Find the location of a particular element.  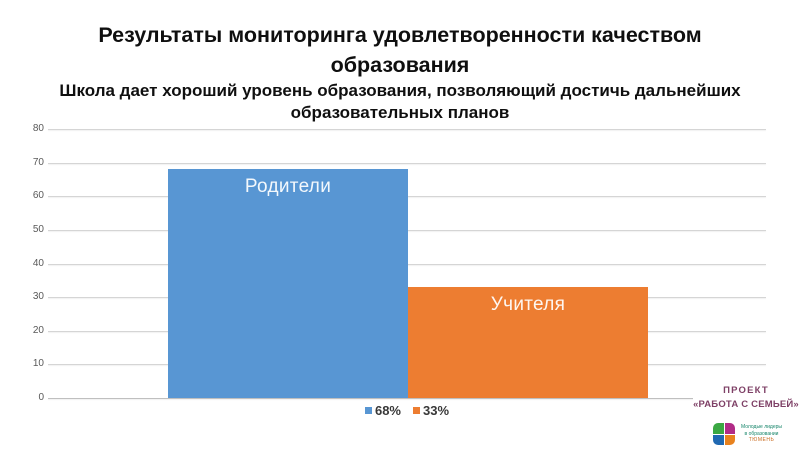

logo-quadrant-magenta is located at coordinates (729, 428).